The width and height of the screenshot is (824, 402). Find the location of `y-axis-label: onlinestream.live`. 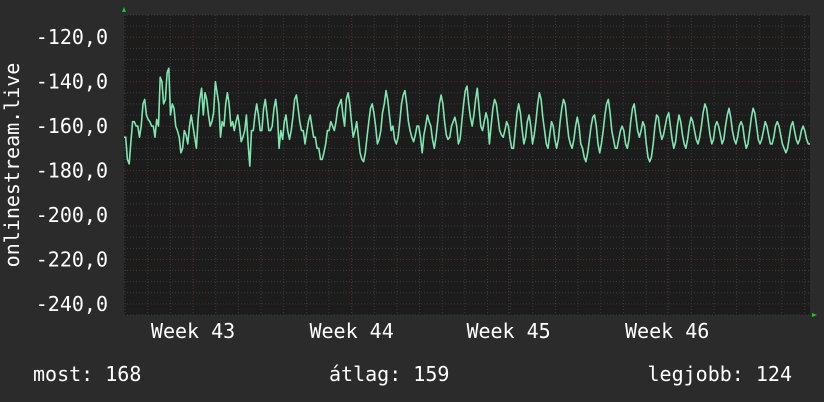

y-axis-label: onlinestream.live is located at coordinates (12, 165).